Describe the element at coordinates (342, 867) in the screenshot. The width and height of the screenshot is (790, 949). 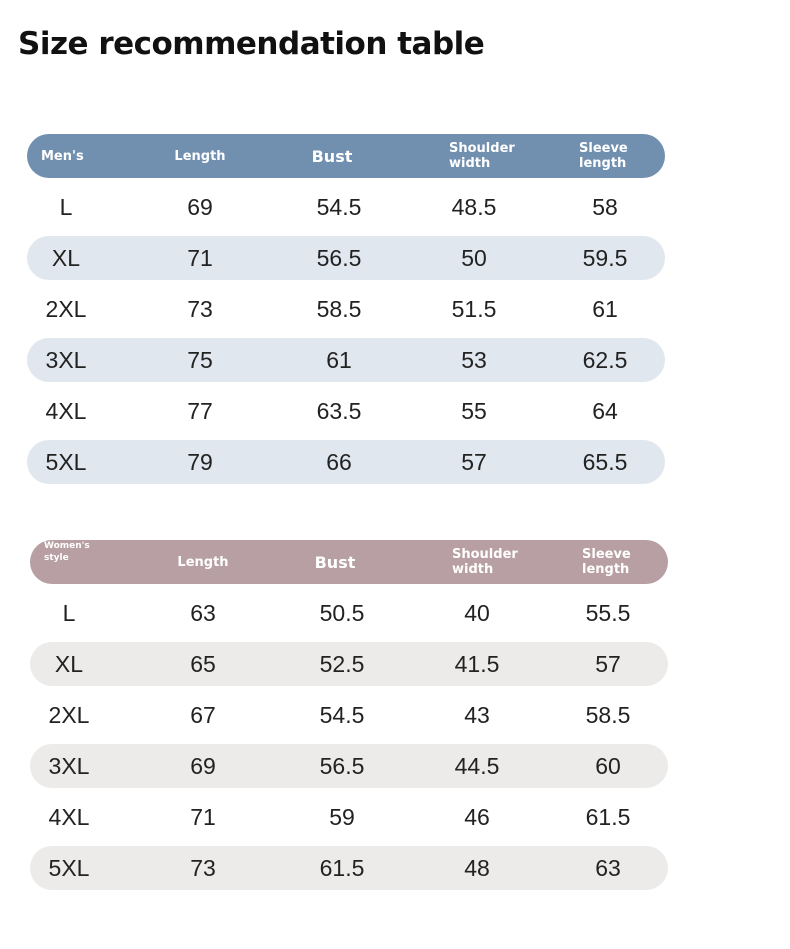
I see `bust-cell: 61.5` at that location.